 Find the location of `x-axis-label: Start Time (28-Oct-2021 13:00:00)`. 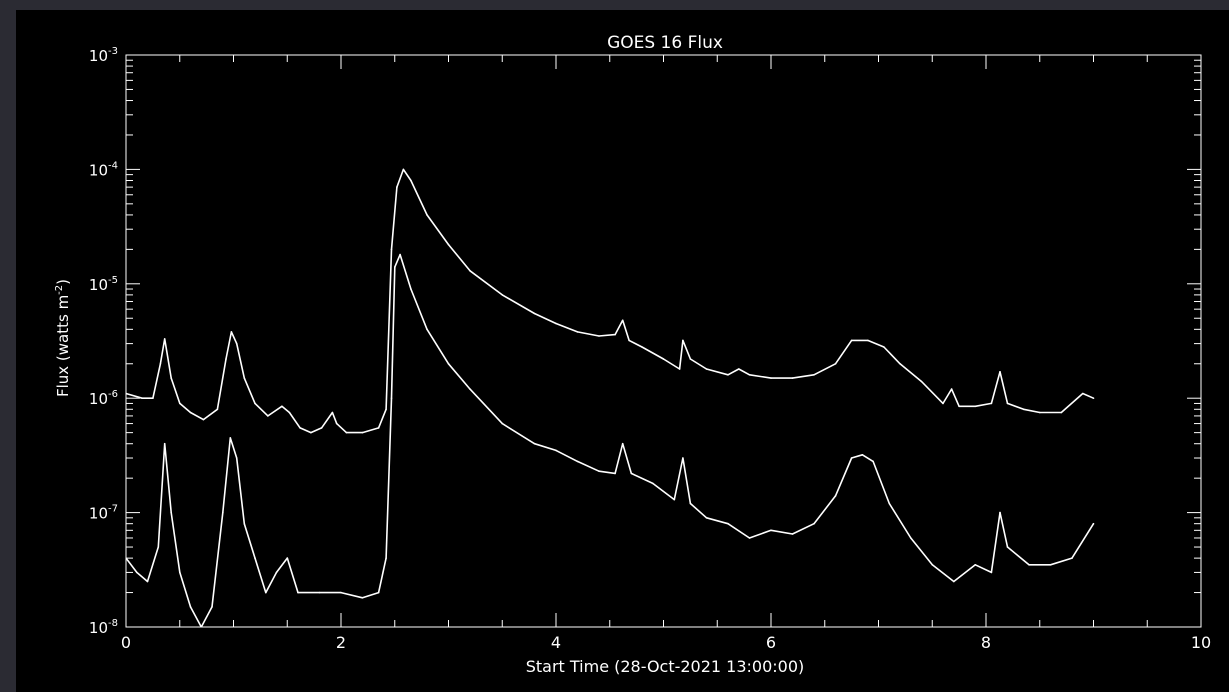

x-axis-label: Start Time (28-Oct-2021 13:00:00) is located at coordinates (665, 666).